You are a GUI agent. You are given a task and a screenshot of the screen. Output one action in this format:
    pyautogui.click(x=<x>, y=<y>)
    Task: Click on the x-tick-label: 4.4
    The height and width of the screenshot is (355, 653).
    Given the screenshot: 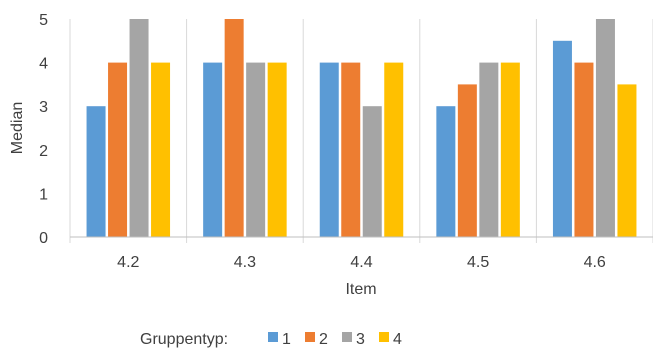 What is the action you would take?
    pyautogui.click(x=361, y=262)
    